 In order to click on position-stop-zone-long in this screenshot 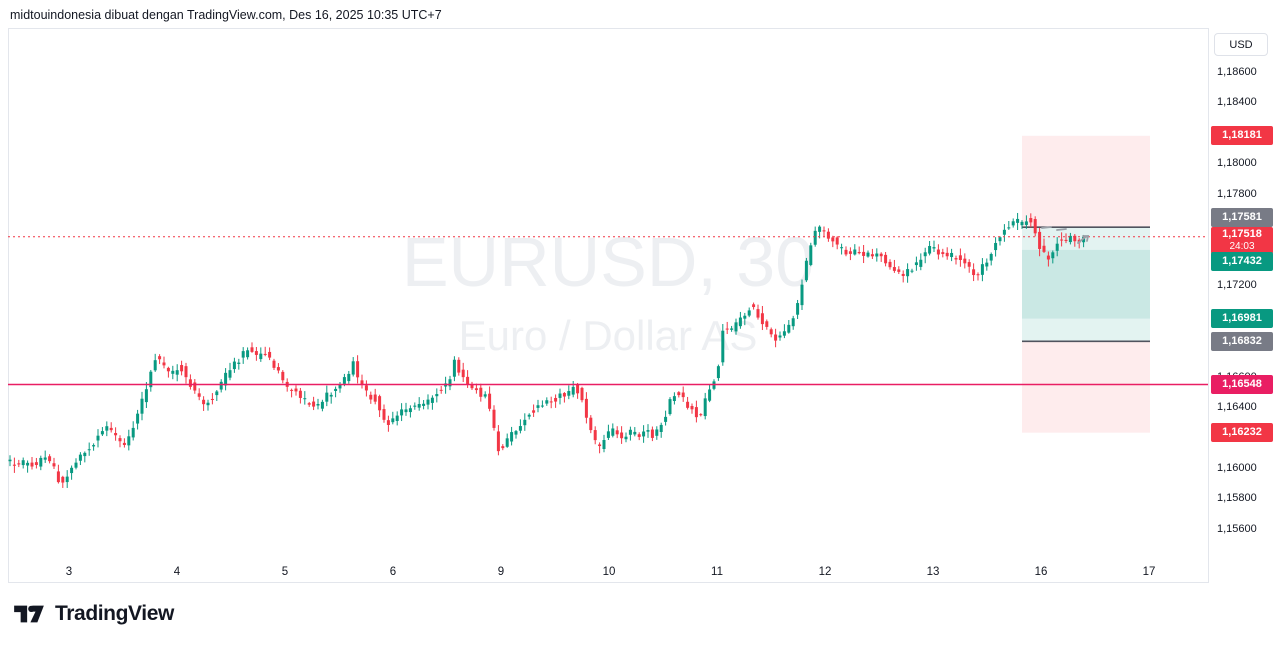, I will do `click(1086, 387)`.